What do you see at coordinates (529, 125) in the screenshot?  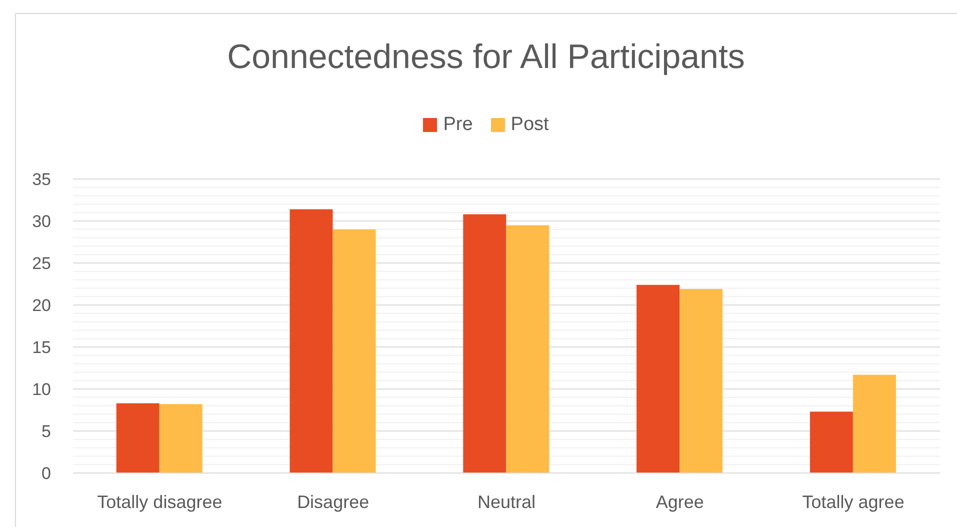 I see `legend-label: Post` at bounding box center [529, 125].